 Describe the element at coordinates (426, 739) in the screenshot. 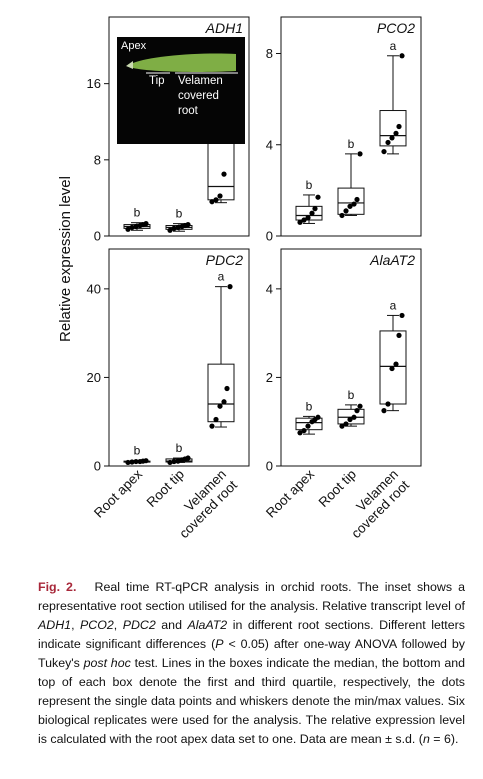

I see `n-symbol: n` at that location.